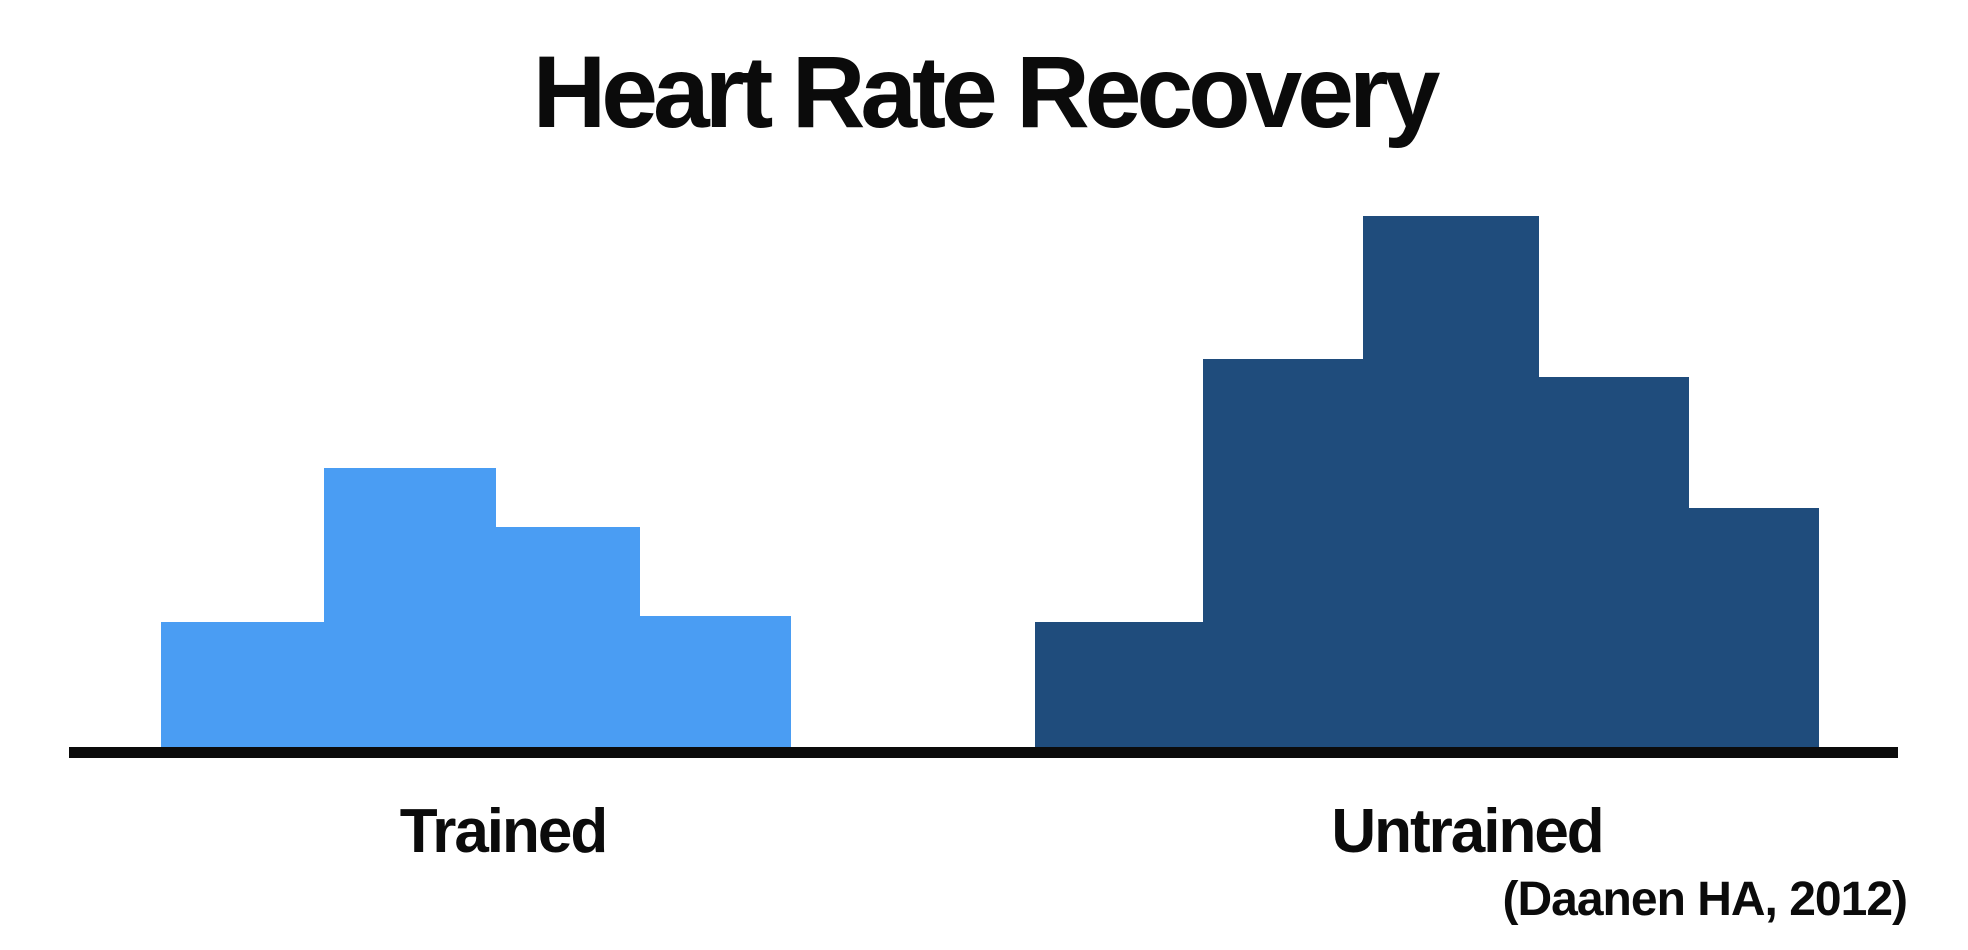 This screenshot has width=1968, height=950. Describe the element at coordinates (983, 752) in the screenshot. I see `x-axis-line` at that location.